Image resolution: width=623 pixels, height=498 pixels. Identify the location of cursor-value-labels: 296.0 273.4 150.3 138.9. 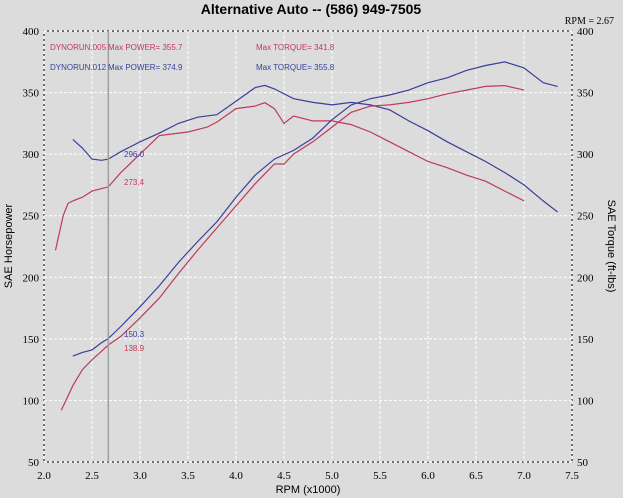
(134, 251).